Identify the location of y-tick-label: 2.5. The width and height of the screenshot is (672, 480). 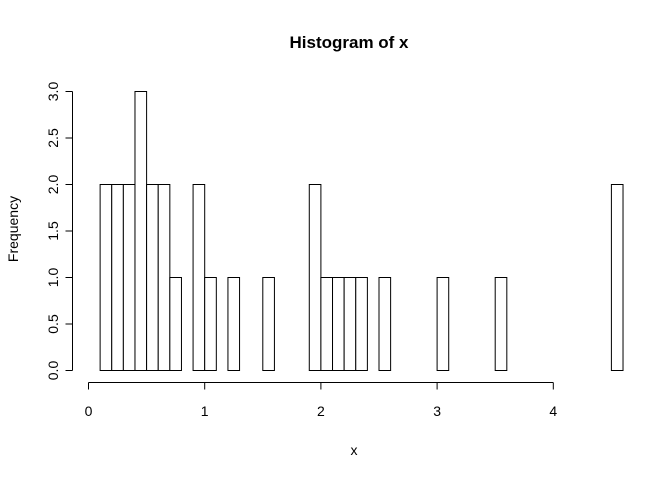
(53, 138).